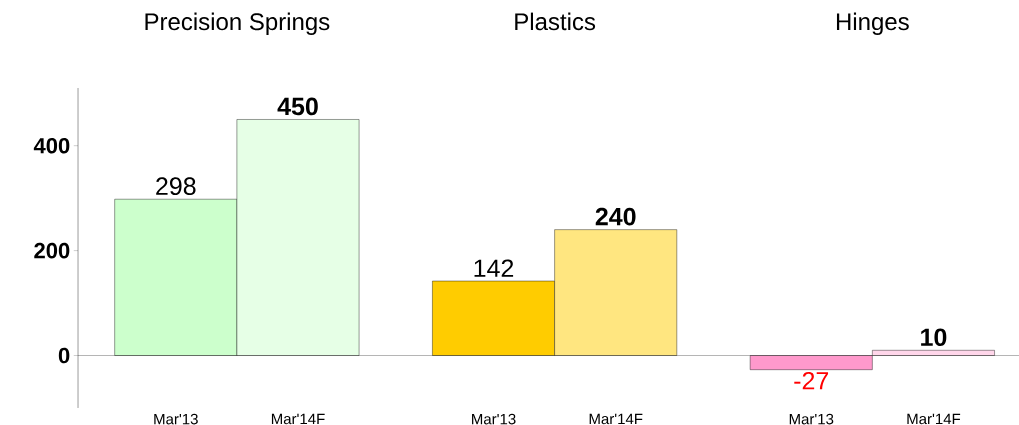  What do you see at coordinates (176, 186) in the screenshot?
I see `data-label: 298` at bounding box center [176, 186].